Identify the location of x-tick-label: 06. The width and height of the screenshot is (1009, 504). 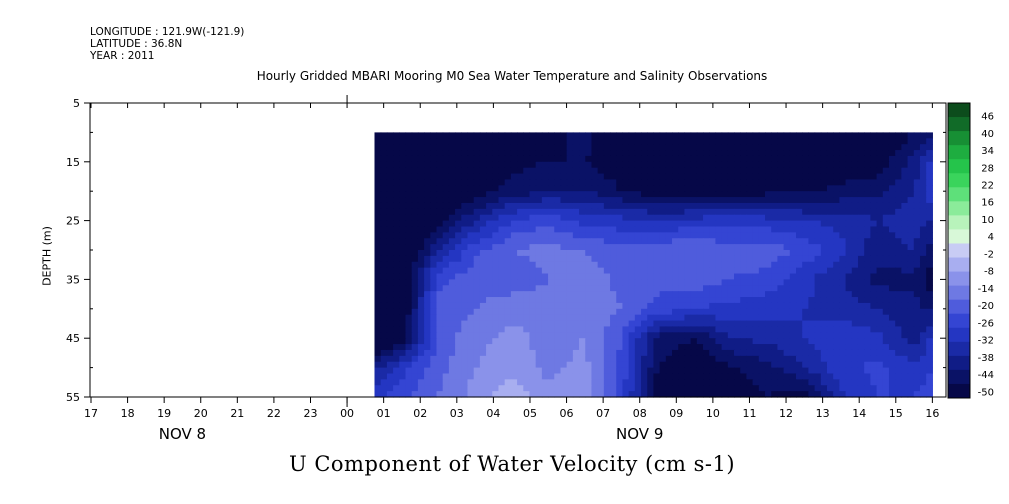
(567, 413).